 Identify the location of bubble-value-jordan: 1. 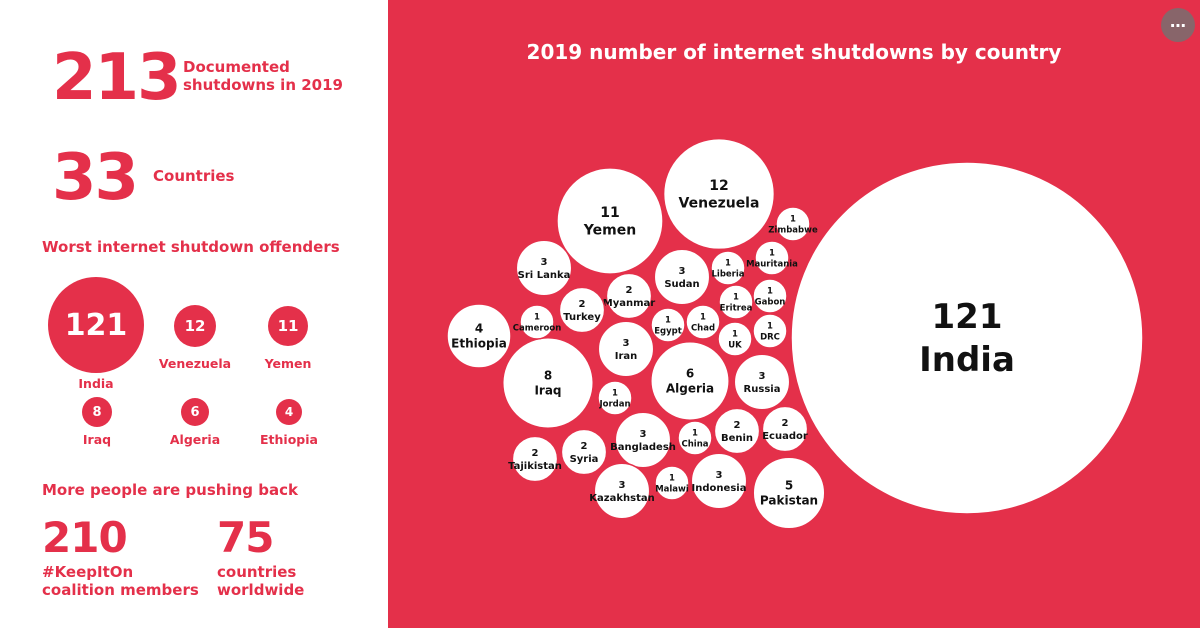
(615, 394).